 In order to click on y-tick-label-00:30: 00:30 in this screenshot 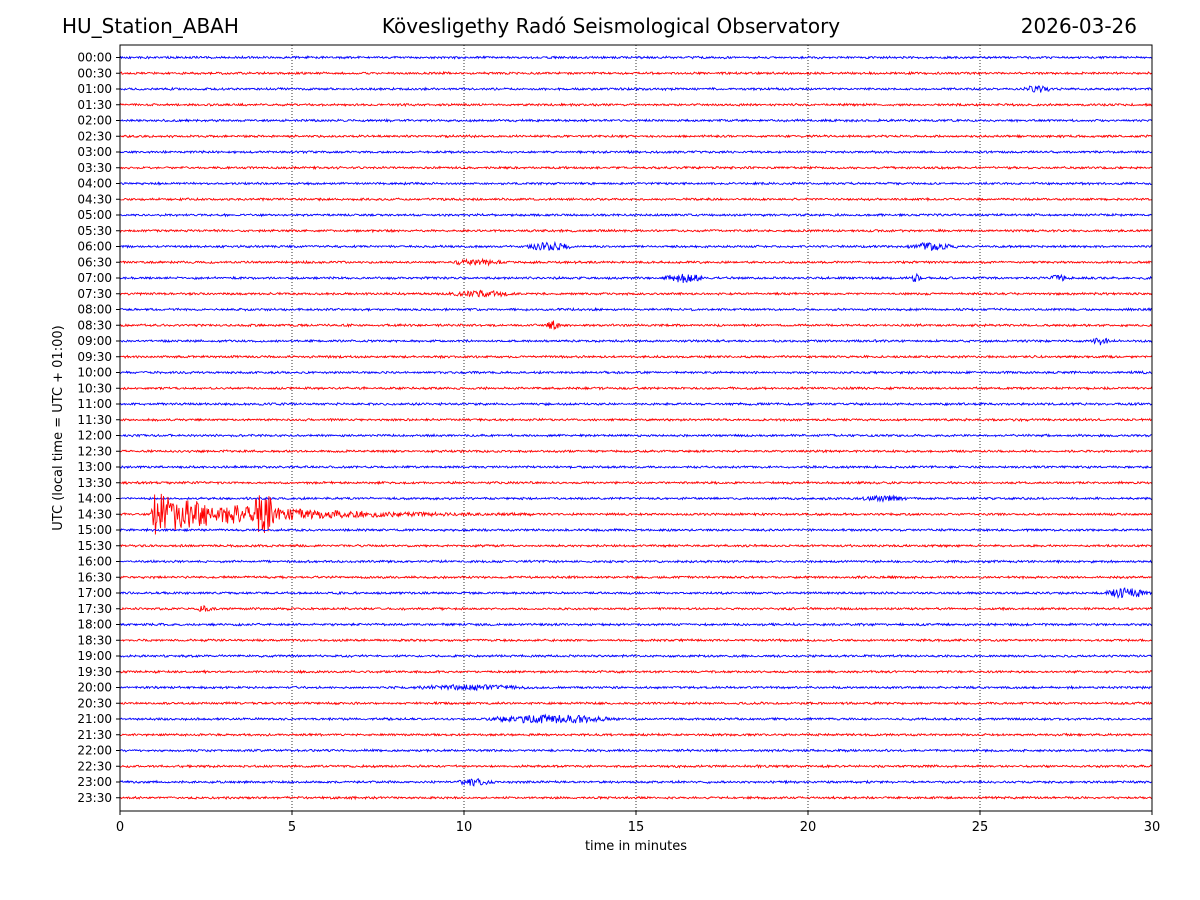, I will do `click(94, 73)`.